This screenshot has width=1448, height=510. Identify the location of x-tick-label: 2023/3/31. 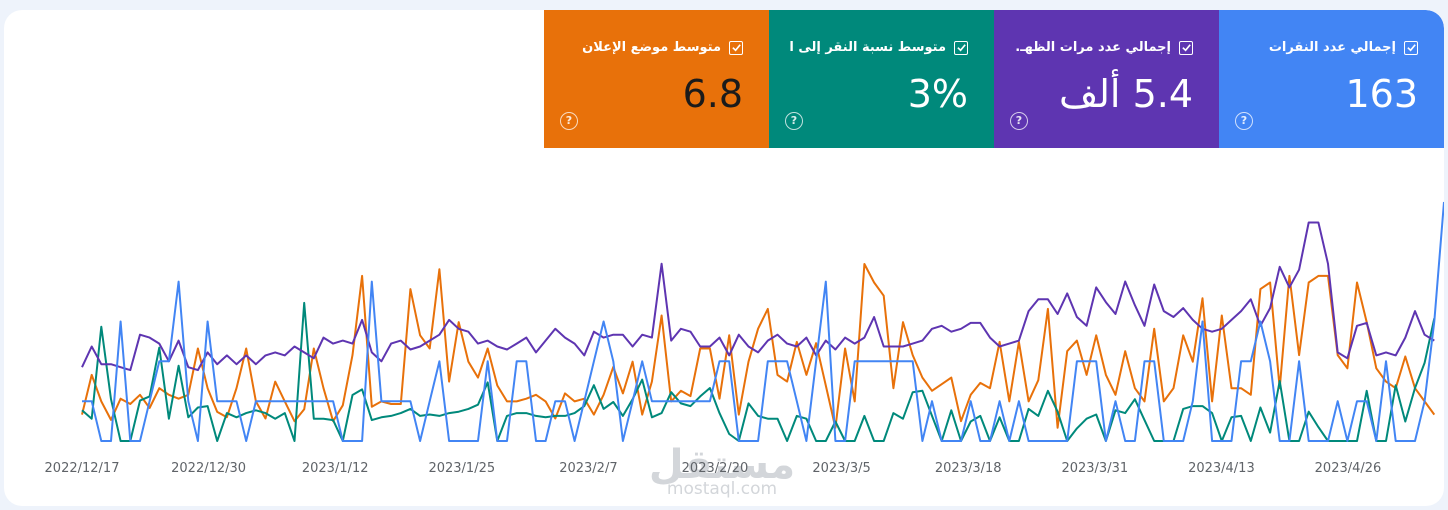
(1094, 468).